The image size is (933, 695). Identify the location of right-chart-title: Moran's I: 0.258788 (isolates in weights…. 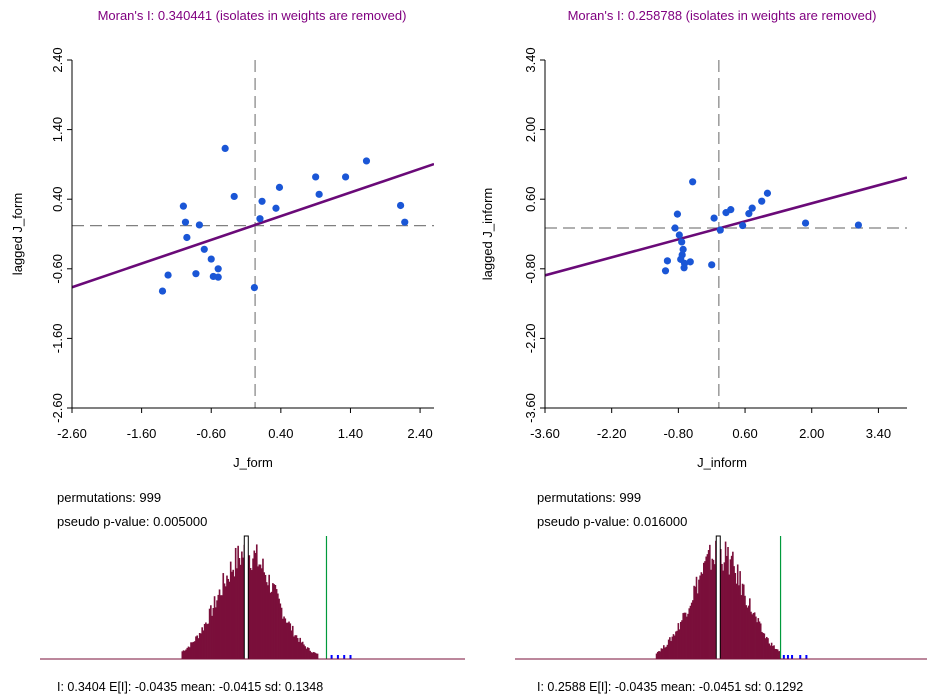
(722, 15).